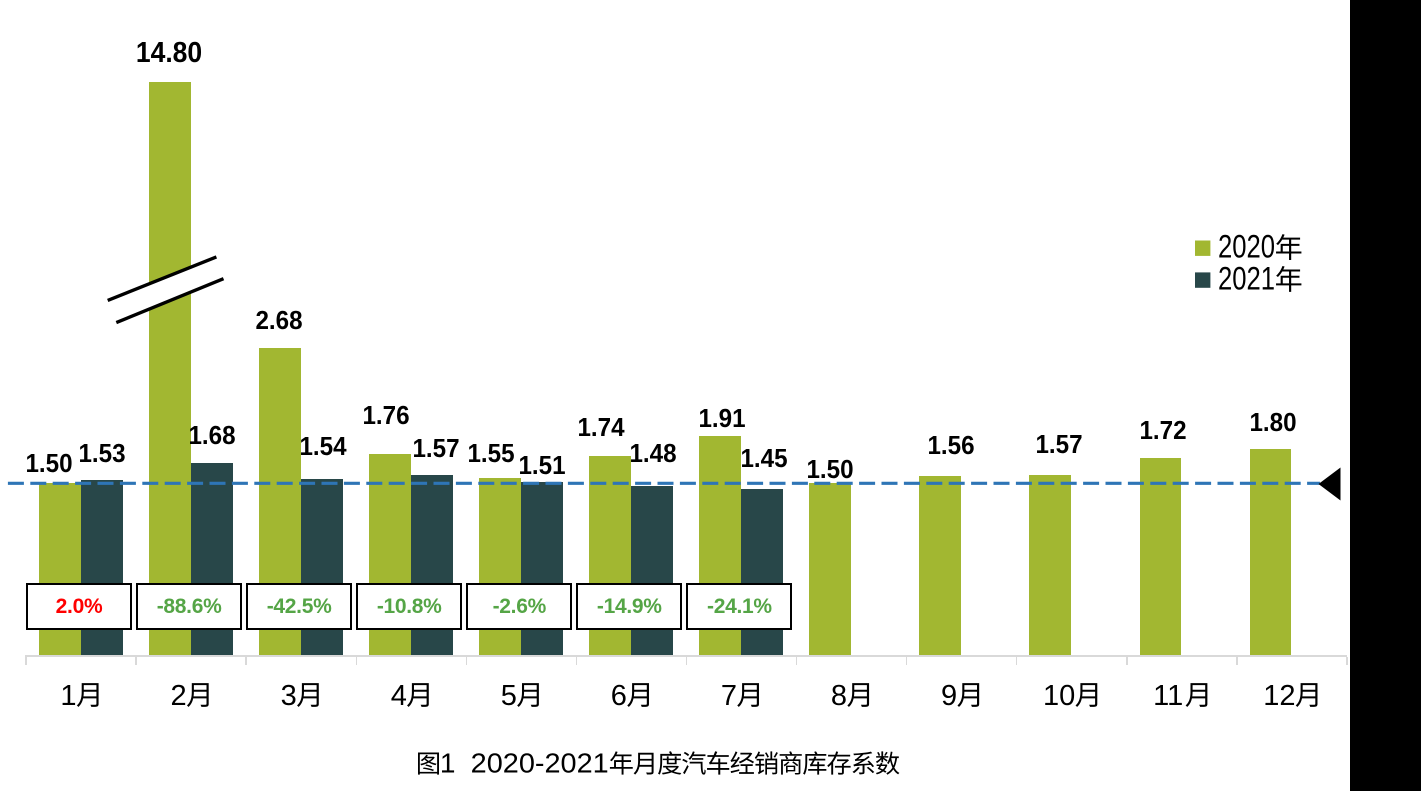 Image resolution: width=1421 pixels, height=791 pixels. What do you see at coordinates (1246, 279) in the screenshot?
I see `svg-text: 2021` at bounding box center [1246, 279].